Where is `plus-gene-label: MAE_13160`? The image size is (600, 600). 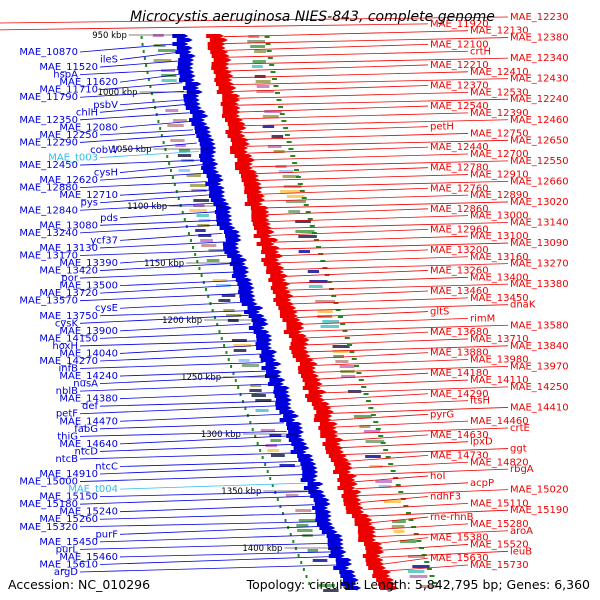 plus-gene-label: MAE_13160 is located at coordinates (499, 257).